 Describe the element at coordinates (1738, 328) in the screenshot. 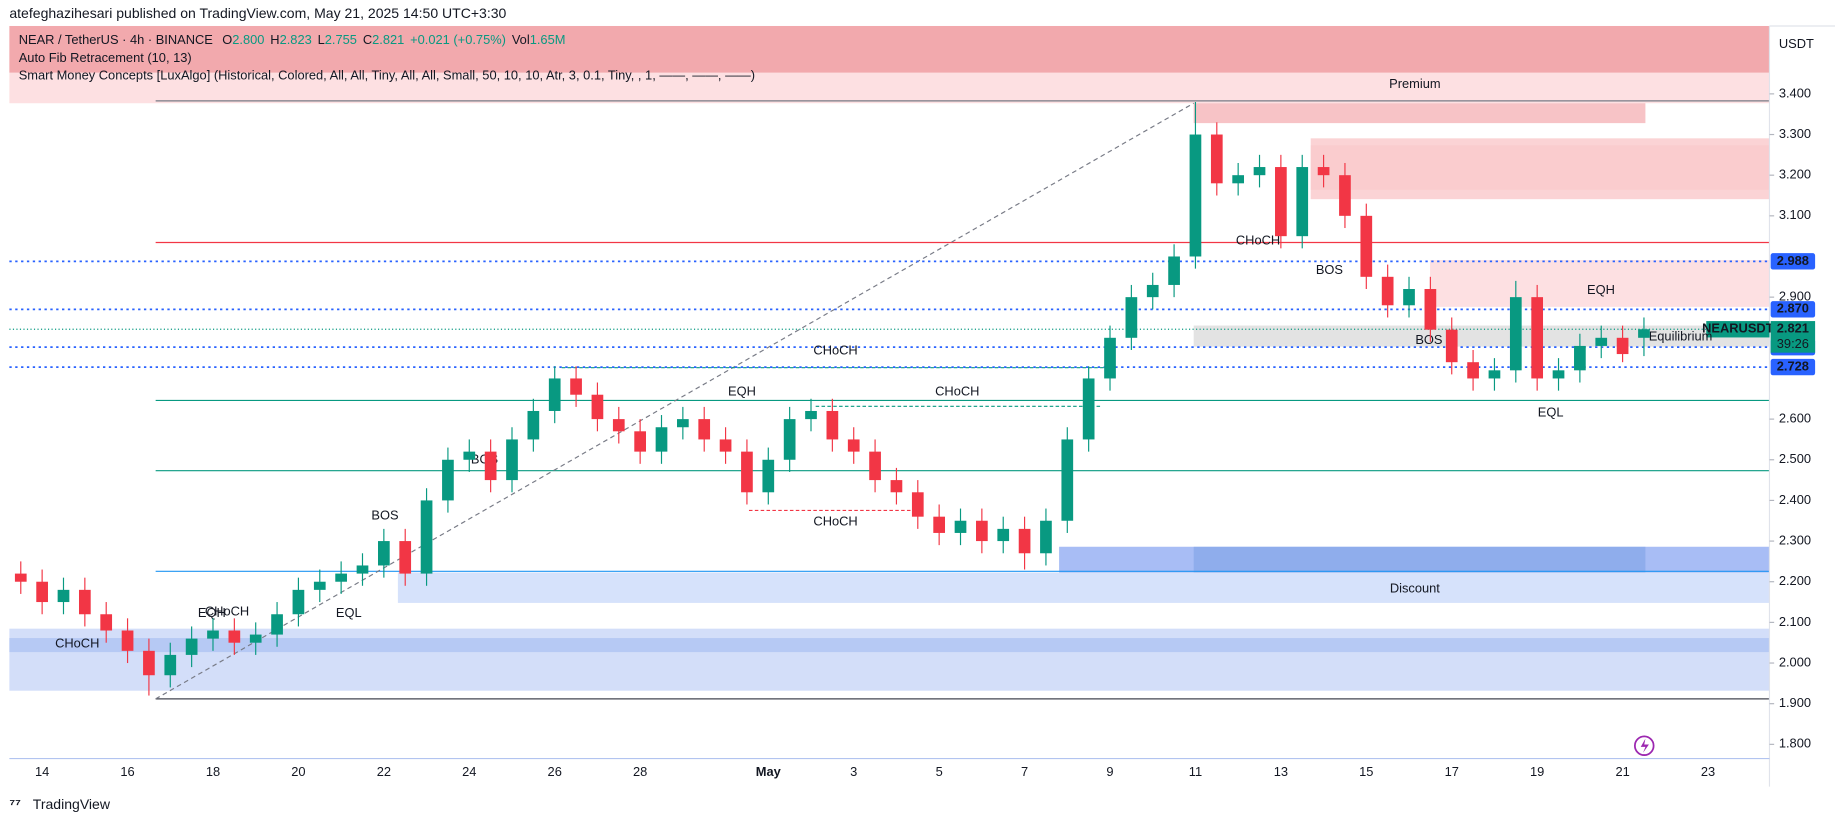

I see `last-price-name: NEARUSDT` at that location.